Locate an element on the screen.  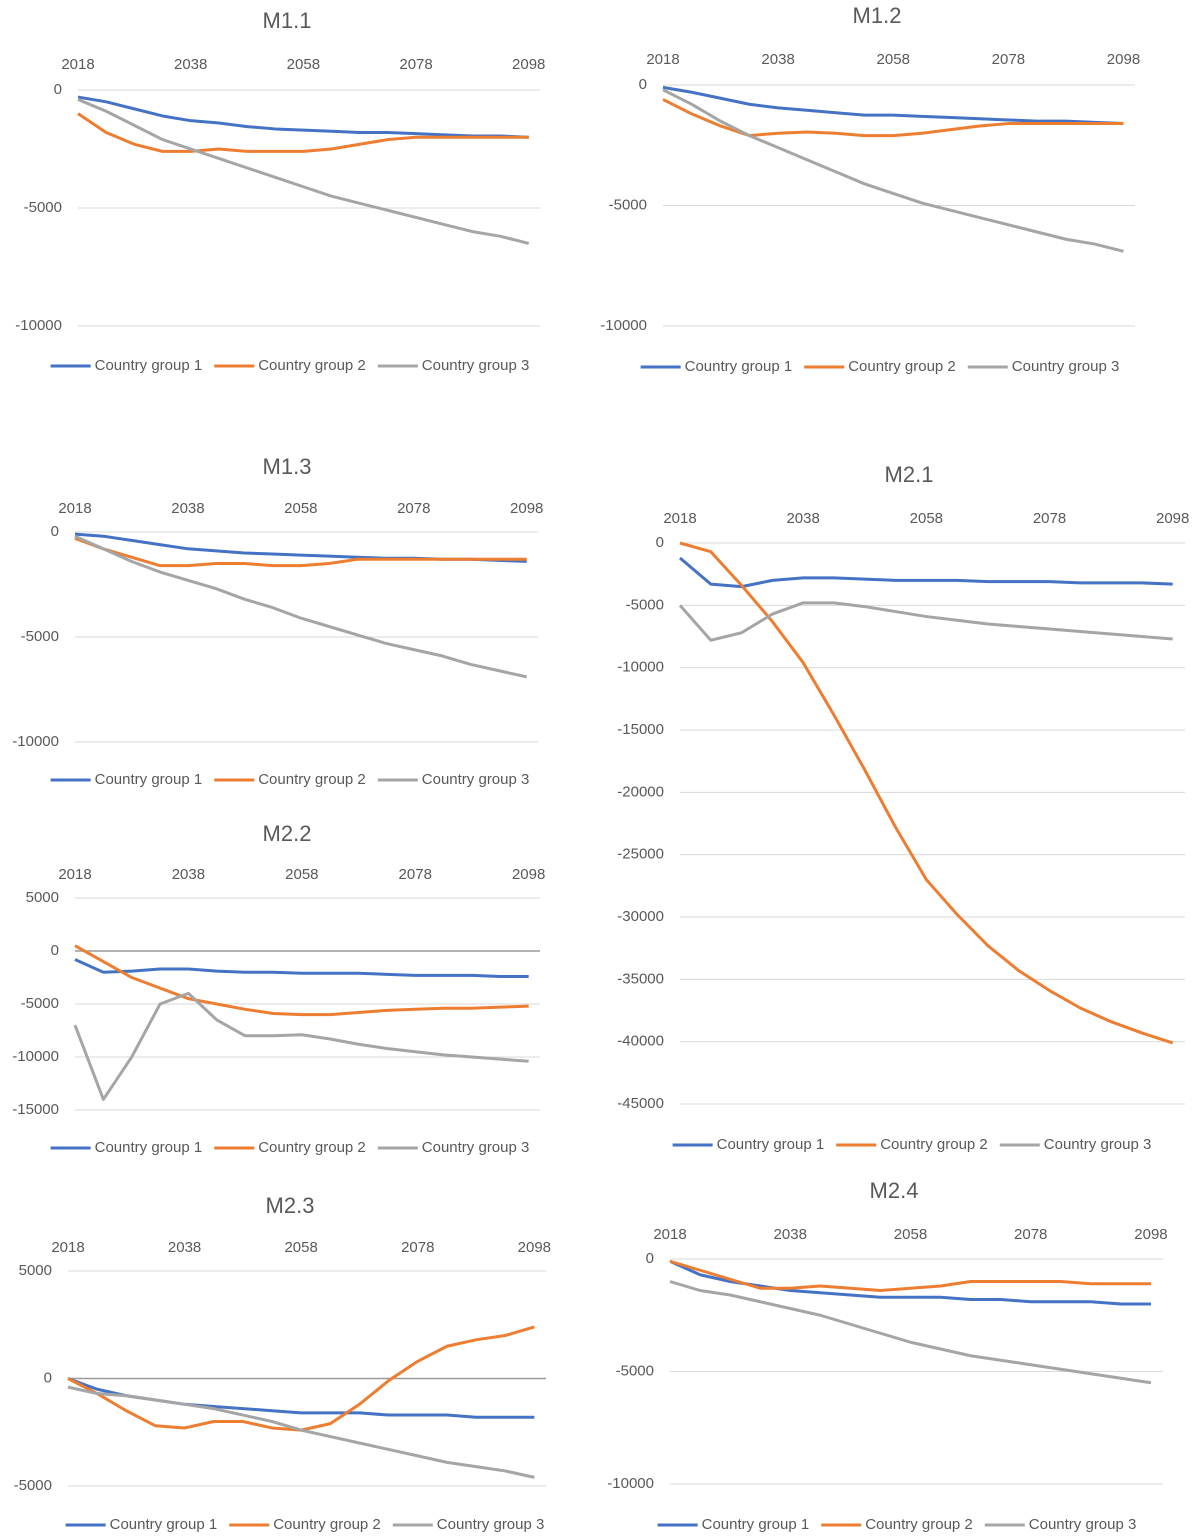
chart-title: M2.3 is located at coordinates (290, 1205).